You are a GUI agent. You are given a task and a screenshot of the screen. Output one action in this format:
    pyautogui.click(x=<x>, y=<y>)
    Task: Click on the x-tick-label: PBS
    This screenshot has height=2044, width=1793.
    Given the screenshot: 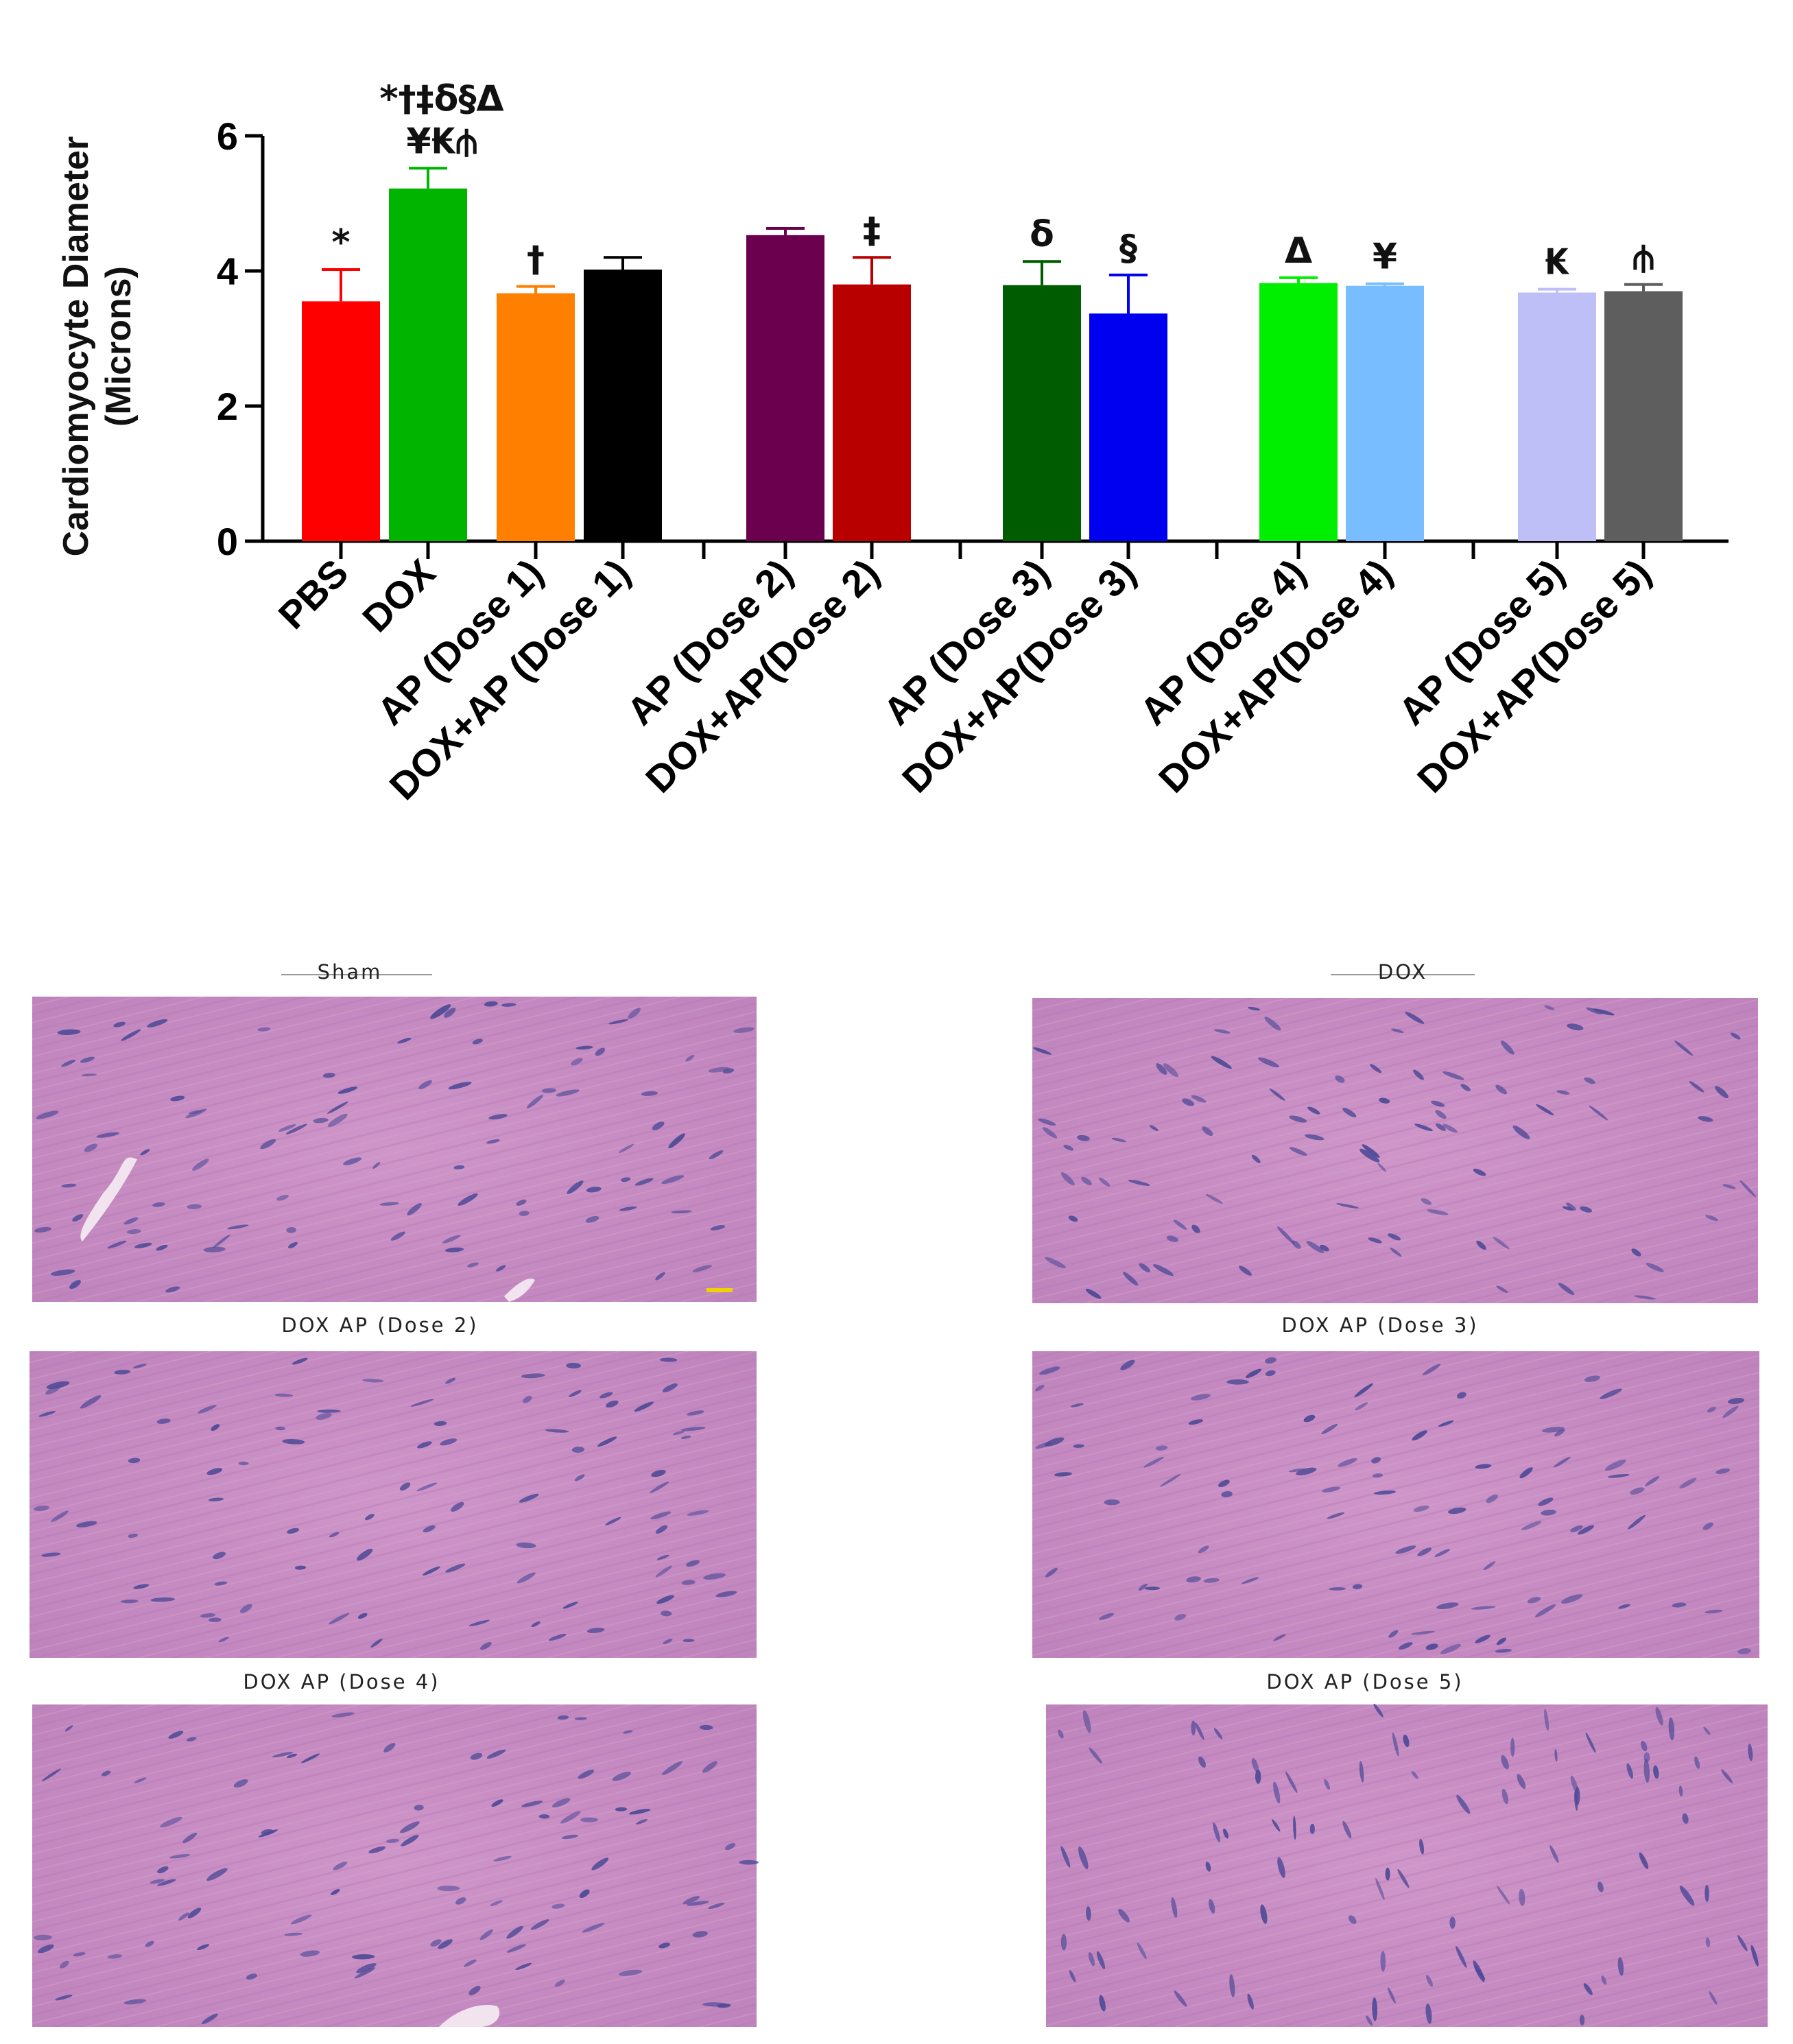 What is the action you would take?
    pyautogui.click(x=313, y=594)
    